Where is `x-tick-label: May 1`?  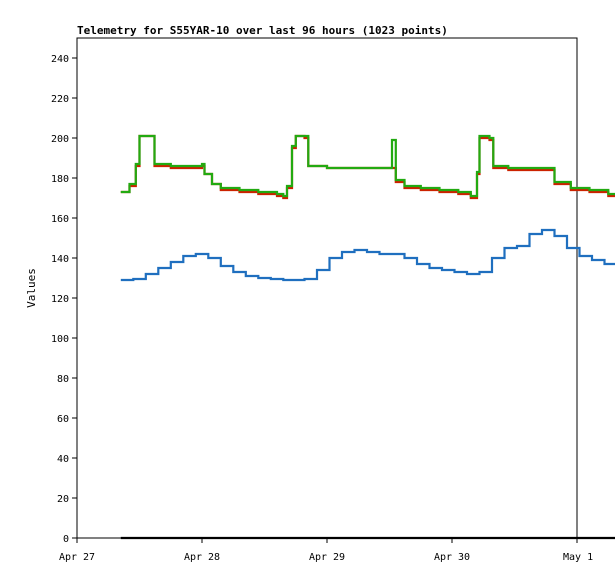
x-tick-label: May 1 is located at coordinates (578, 557).